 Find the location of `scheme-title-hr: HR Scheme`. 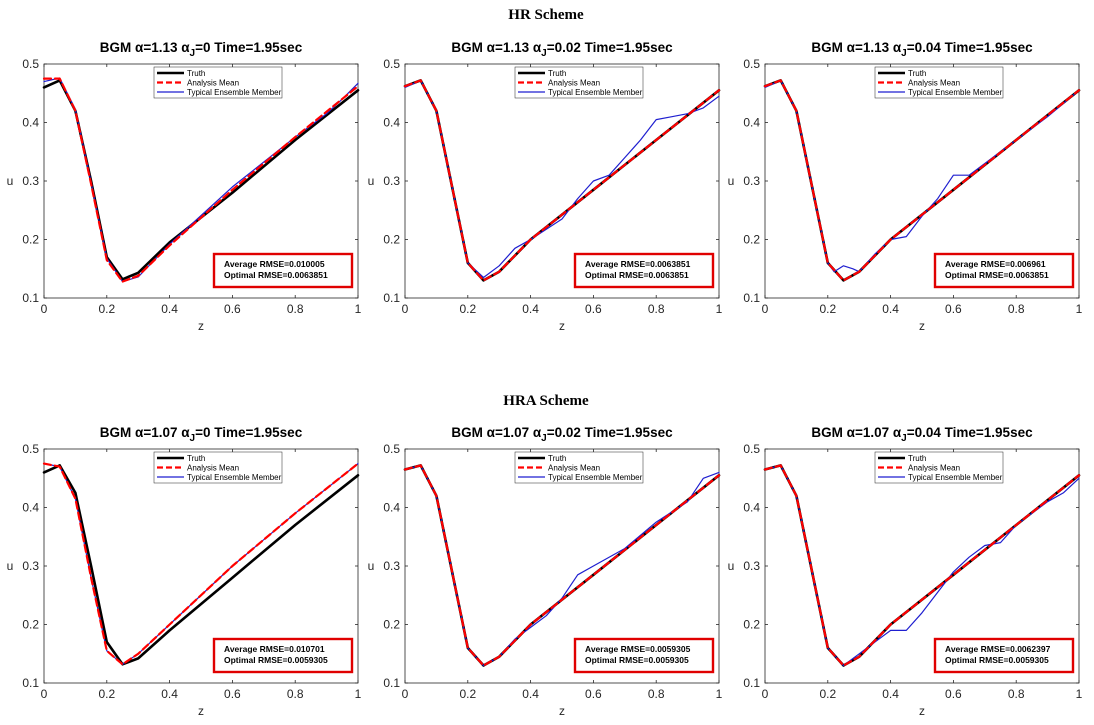

scheme-title-hr: HR Scheme is located at coordinates (546, 15).